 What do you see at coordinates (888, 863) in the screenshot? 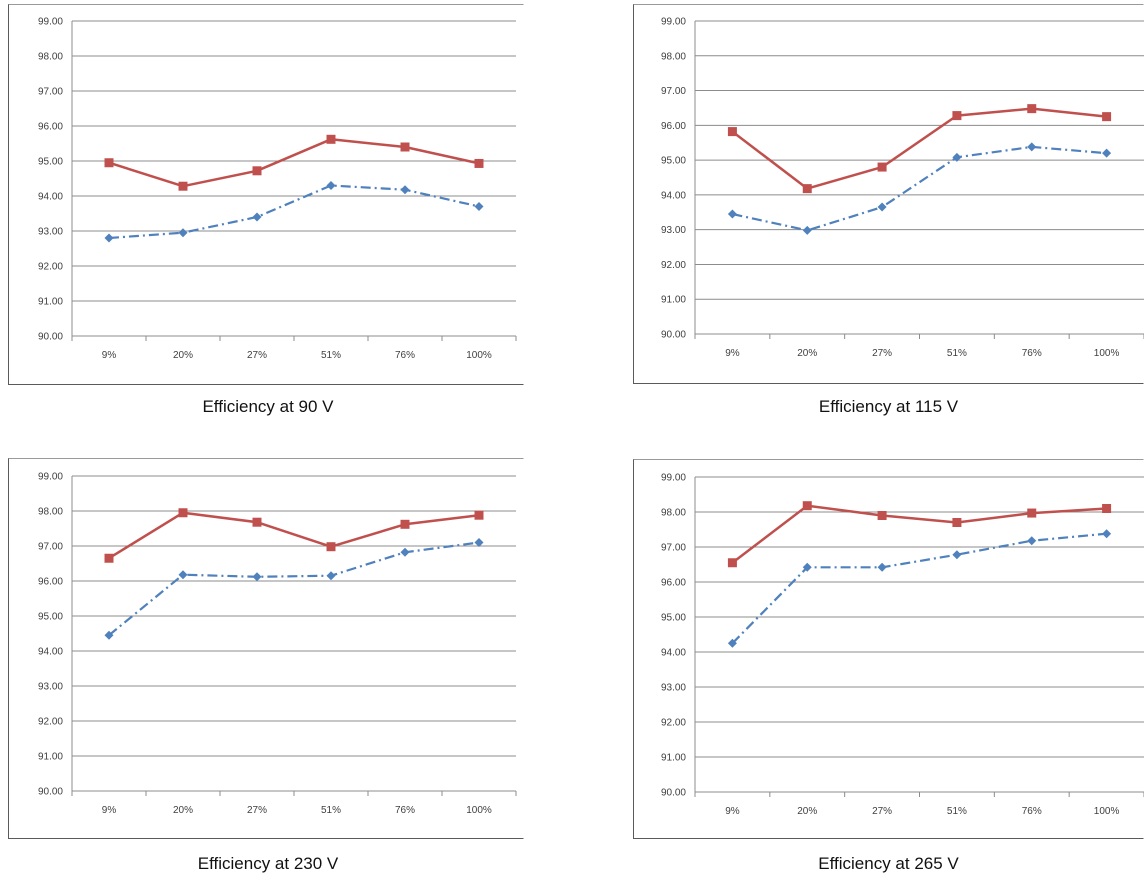
I see `chart-caption-4: Efficiency at 265 V` at bounding box center [888, 863].